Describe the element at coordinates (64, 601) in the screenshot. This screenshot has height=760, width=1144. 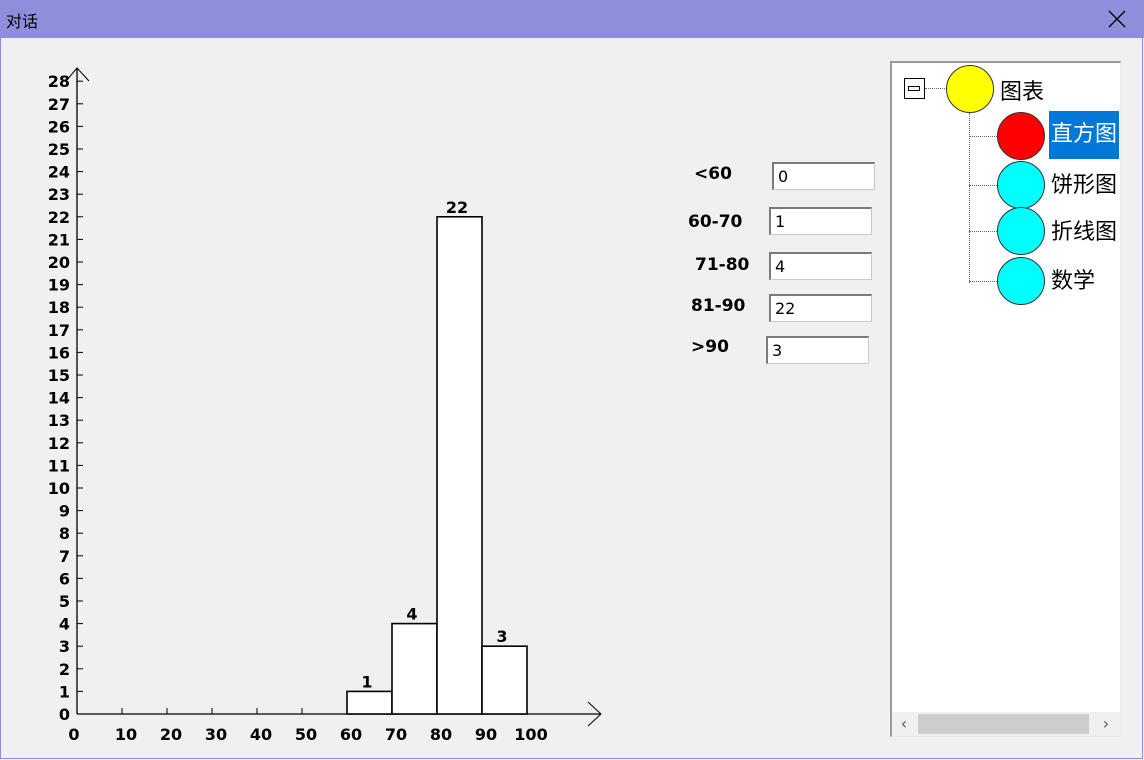
I see `y-tick-label: 5` at that location.